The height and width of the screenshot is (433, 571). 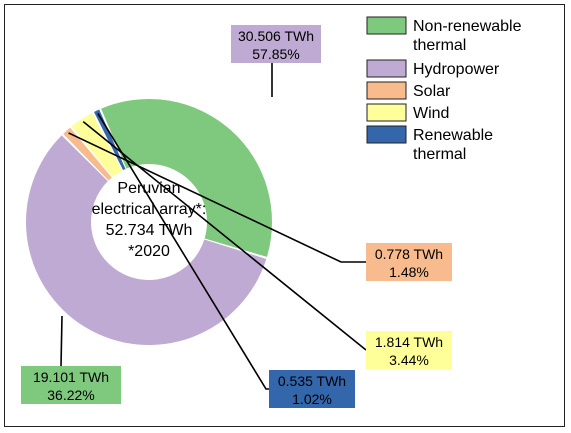 What do you see at coordinates (275, 54) in the screenshot?
I see `data-label-percent-hydropower: 57.85%` at bounding box center [275, 54].